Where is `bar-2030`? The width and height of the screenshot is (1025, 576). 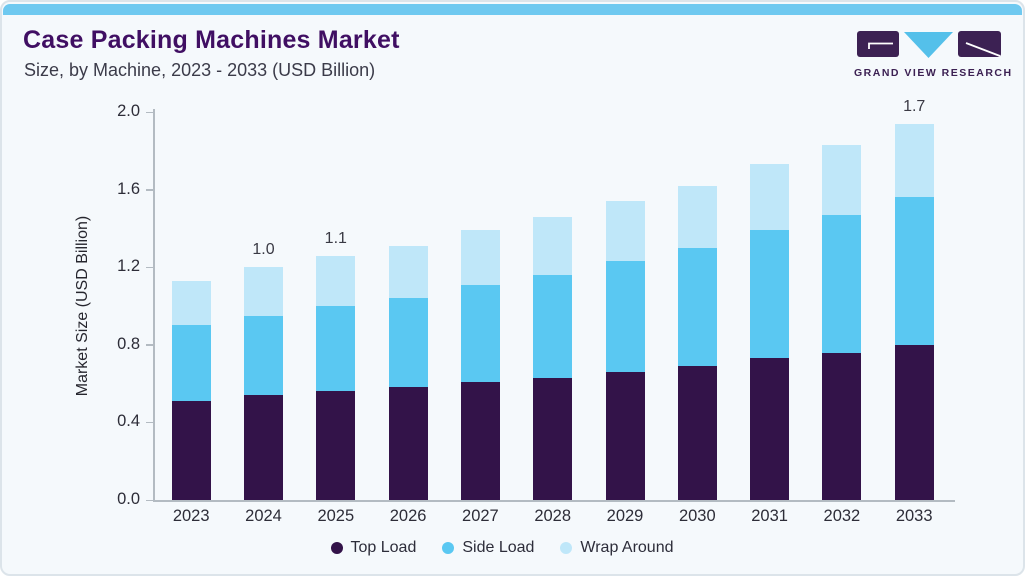
bar-2030 is located at coordinates (697, 342).